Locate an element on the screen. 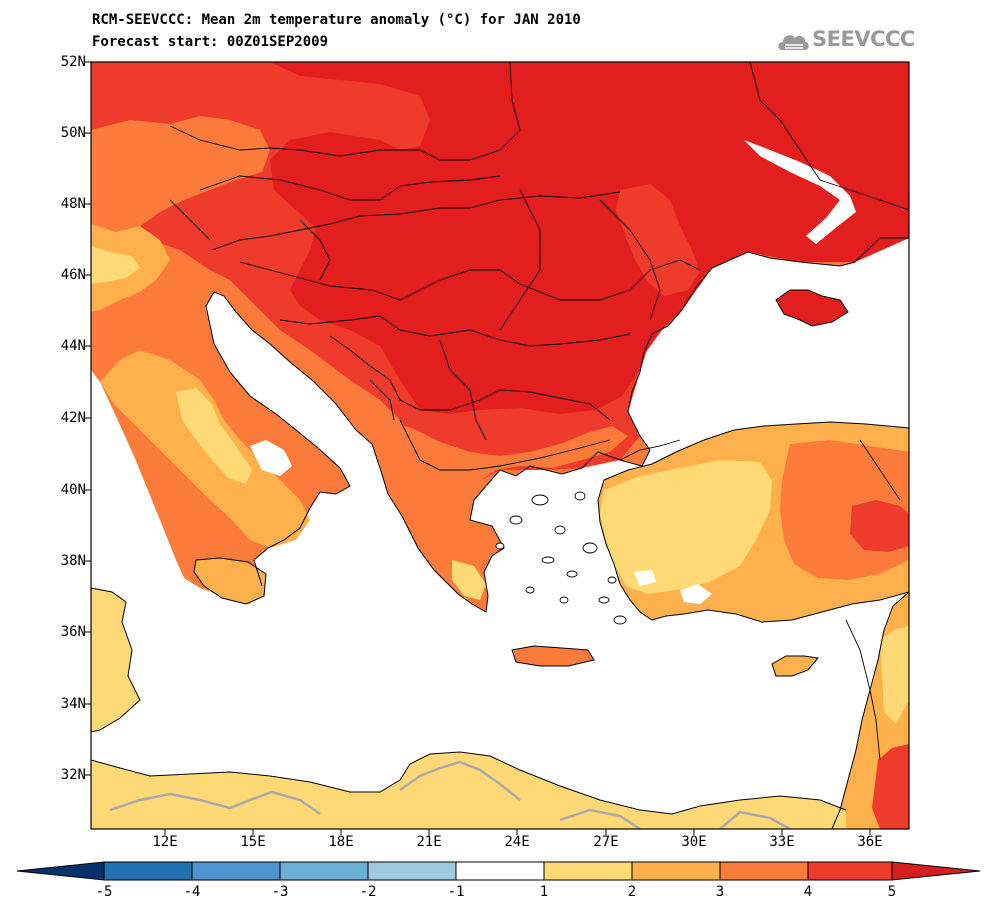 This screenshot has width=997, height=920. anomaly-zone-1to2-greece is located at coordinates (469, 580).